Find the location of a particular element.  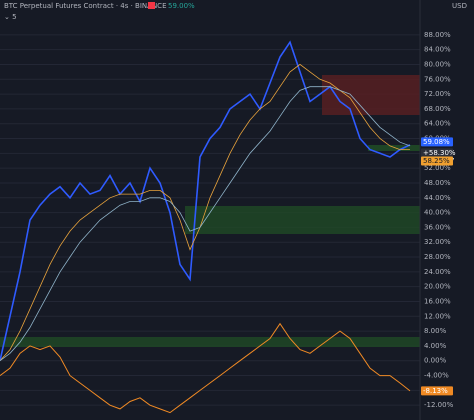

y-tick-label: 64.00% is located at coordinates (437, 124).